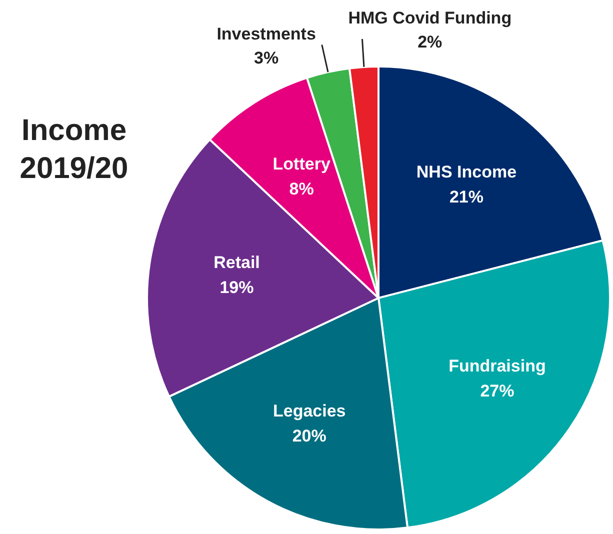  I want to click on data-label: 8%, so click(301, 189).